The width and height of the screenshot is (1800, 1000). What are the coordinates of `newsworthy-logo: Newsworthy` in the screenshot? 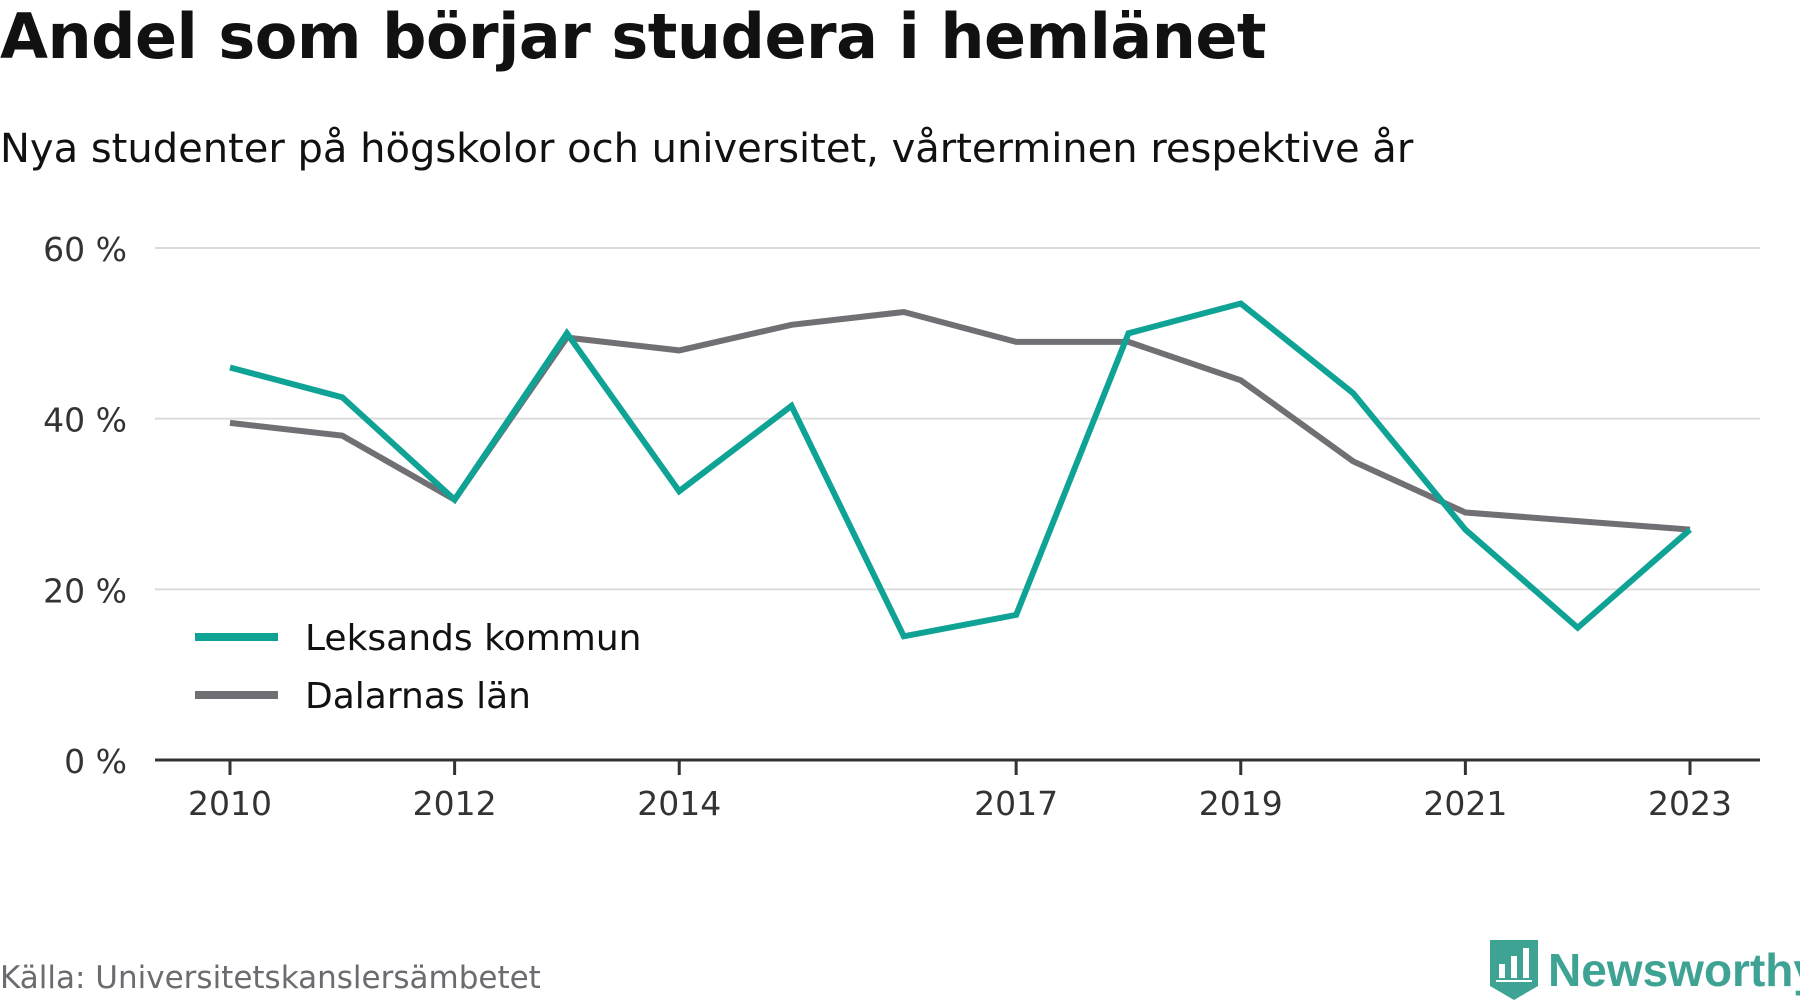 It's located at (1645, 970).